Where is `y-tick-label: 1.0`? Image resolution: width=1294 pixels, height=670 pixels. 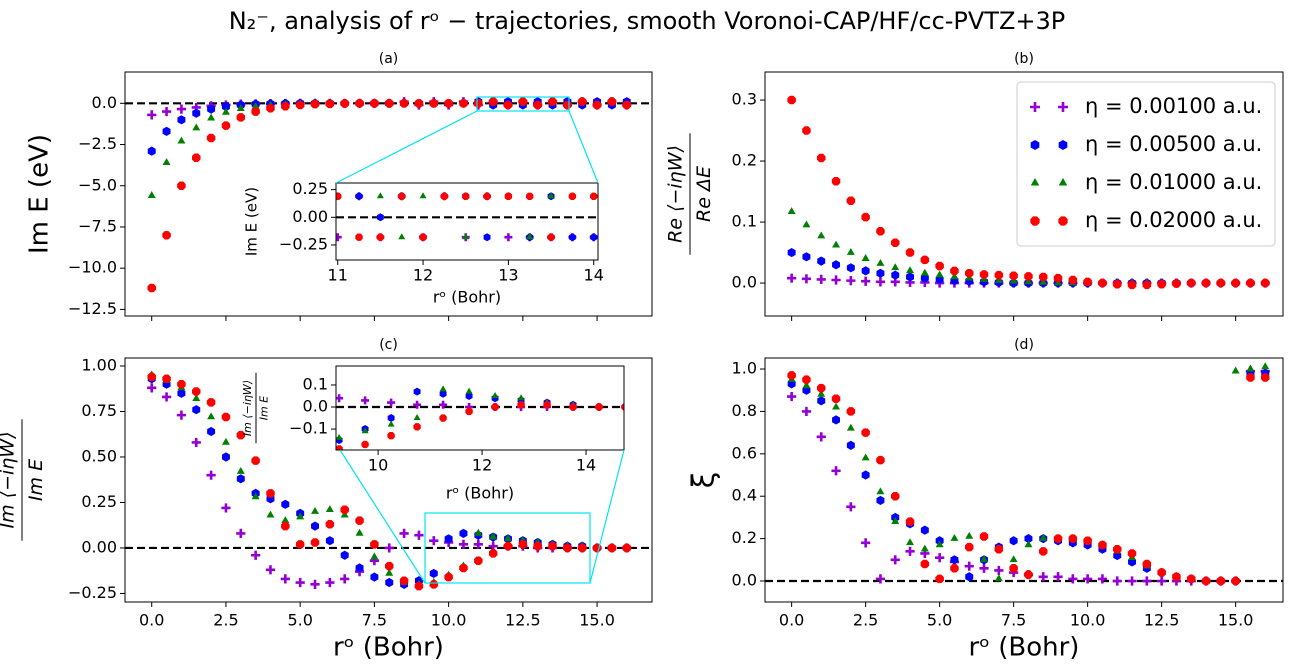 y-tick-label: 1.0 is located at coordinates (744, 368).